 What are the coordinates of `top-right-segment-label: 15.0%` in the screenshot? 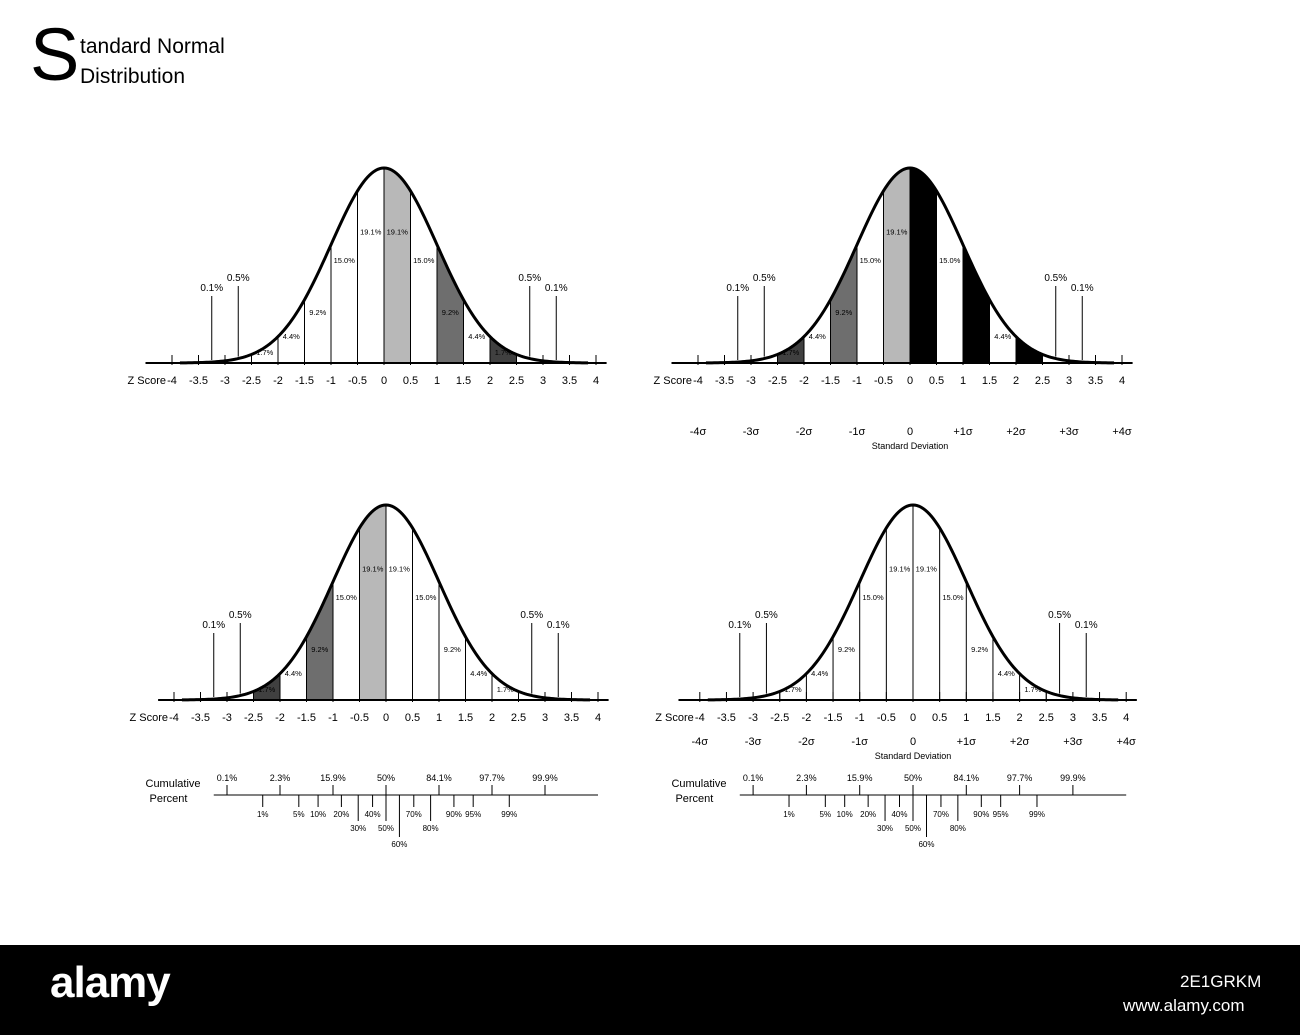 It's located at (871, 260).